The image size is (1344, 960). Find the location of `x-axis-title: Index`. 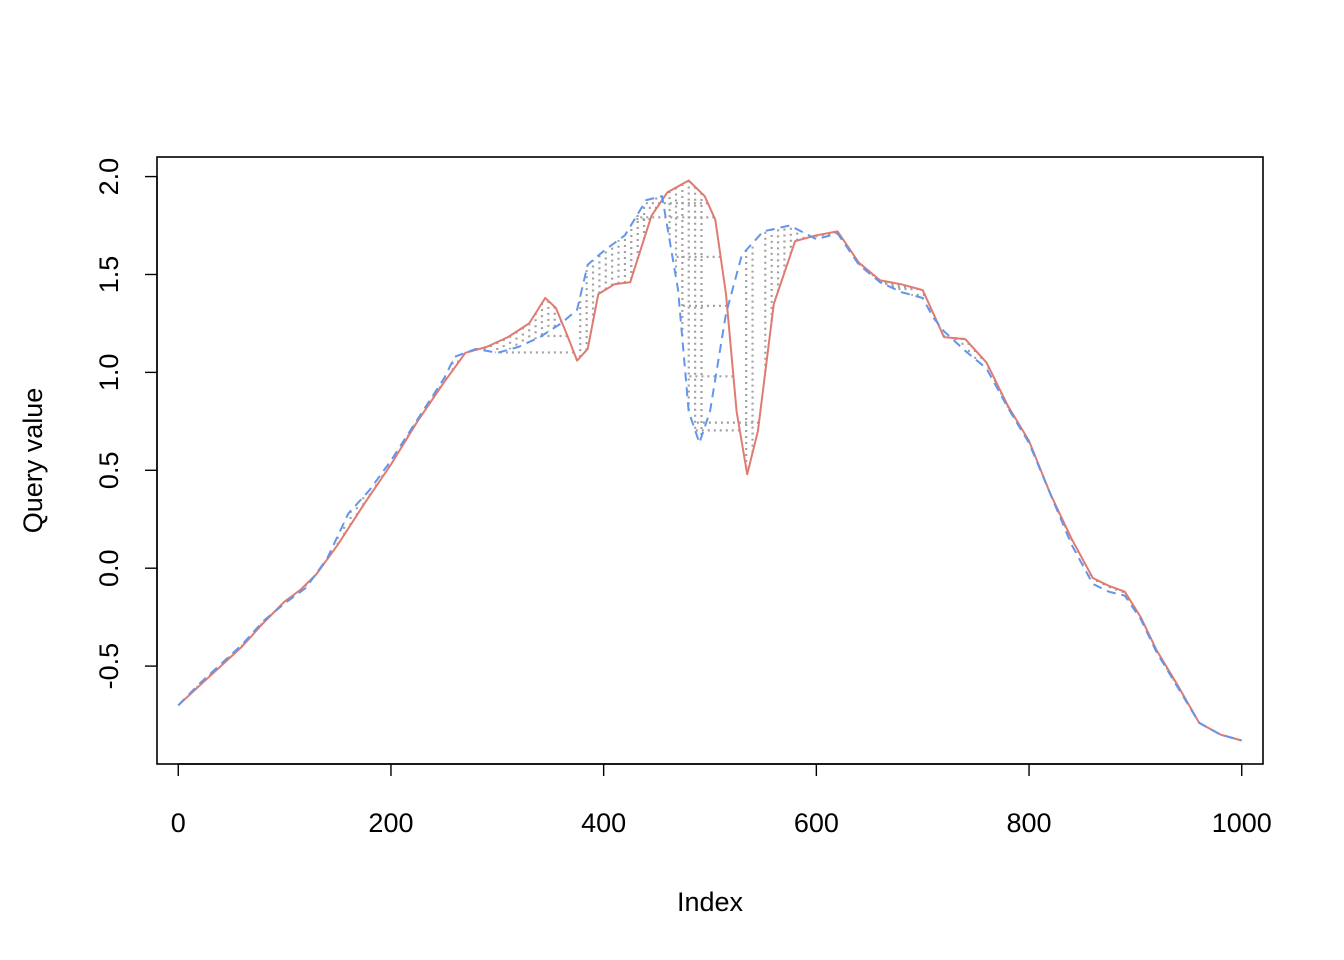

x-axis-title: Index is located at coordinates (710, 902).